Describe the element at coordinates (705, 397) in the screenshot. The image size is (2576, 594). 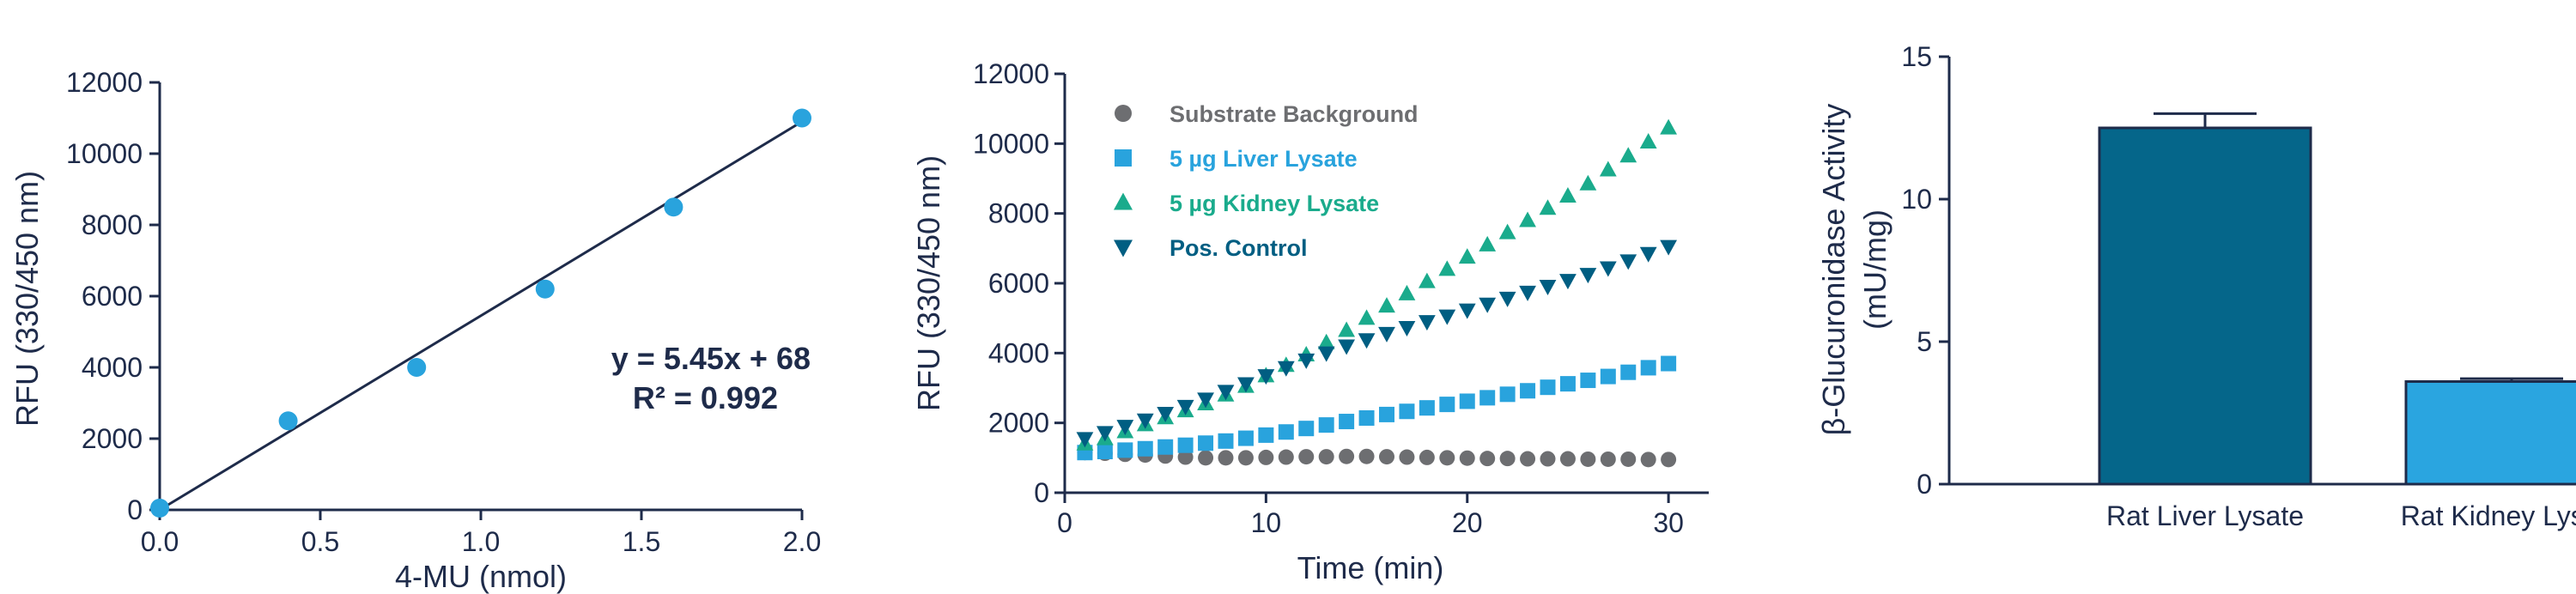
I see `r-squared-label: R² = 0.992` at that location.